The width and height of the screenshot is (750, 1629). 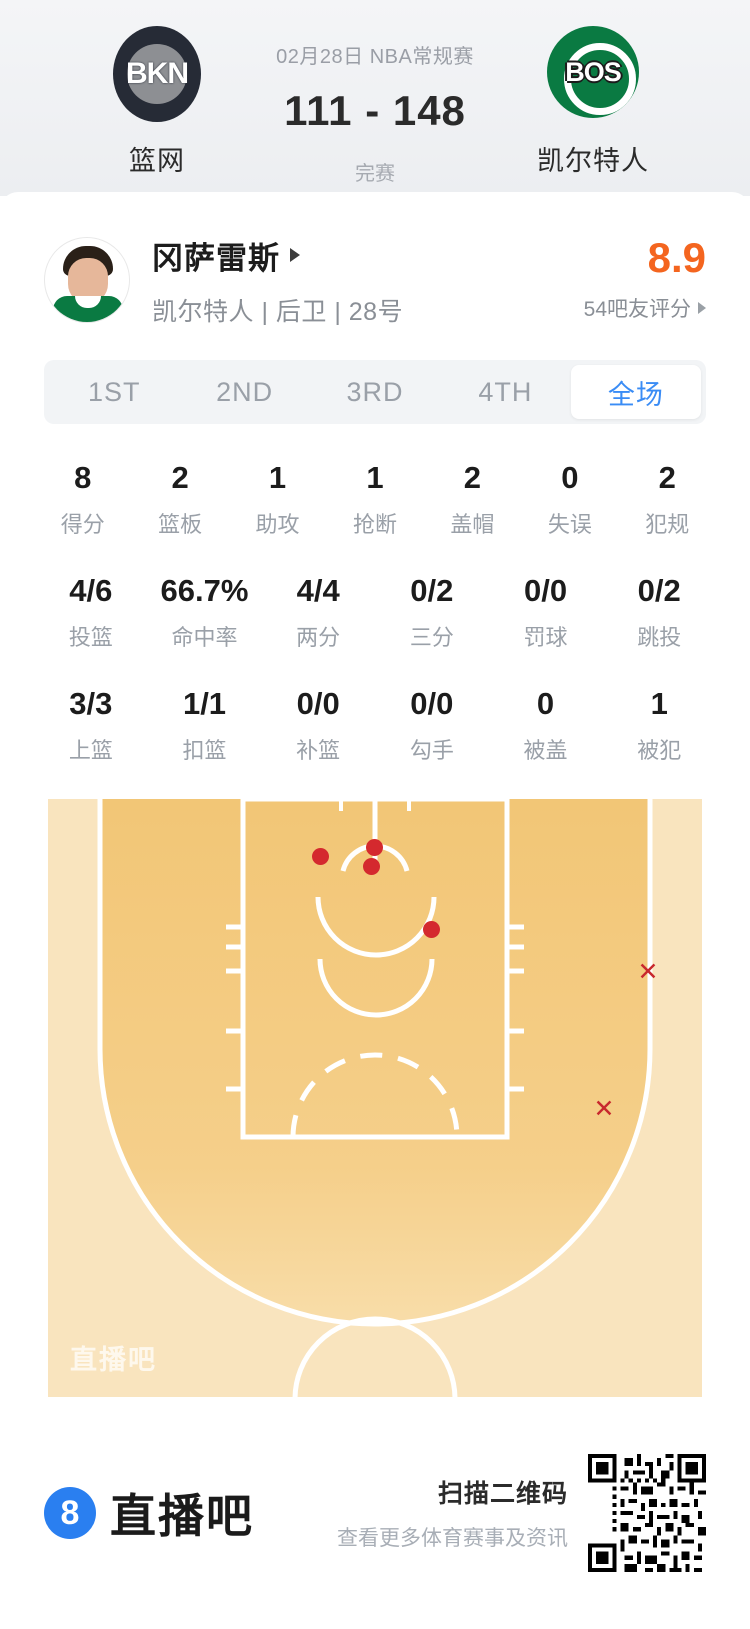 What do you see at coordinates (91, 725) in the screenshot?
I see `stat-layup: 3/3 上篮` at bounding box center [91, 725].